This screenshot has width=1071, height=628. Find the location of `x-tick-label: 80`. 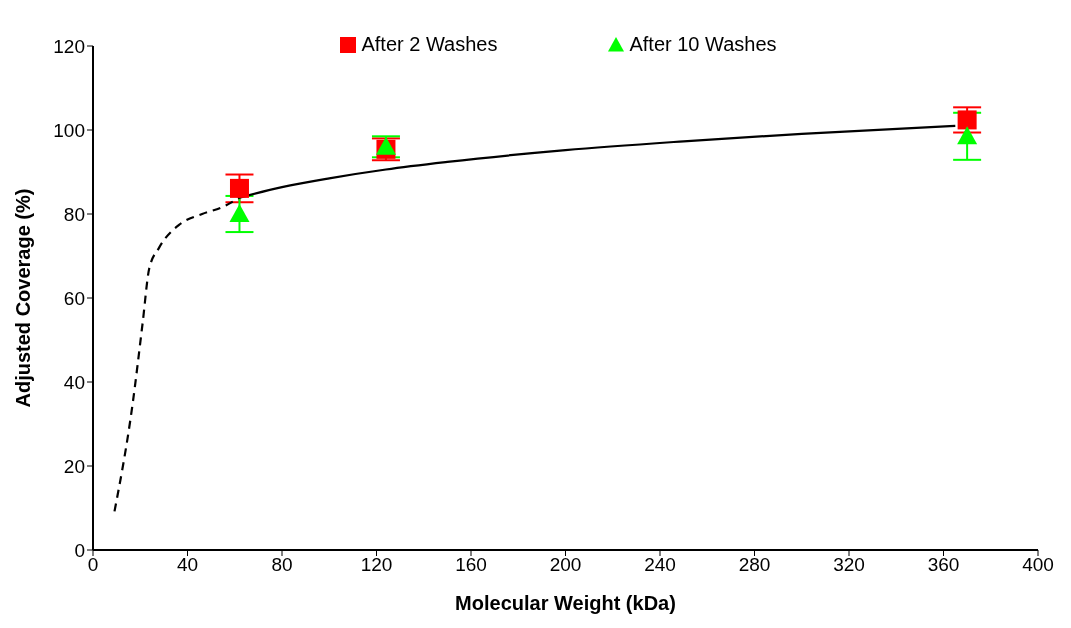

x-tick-label: 80 is located at coordinates (282, 565).